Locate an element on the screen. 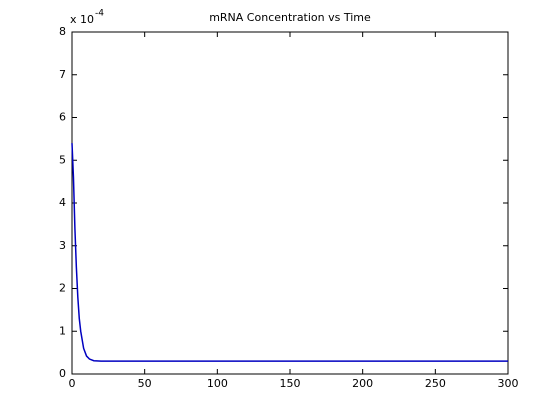 The image size is (560, 420). x-tick-label: 150 is located at coordinates (290, 383).